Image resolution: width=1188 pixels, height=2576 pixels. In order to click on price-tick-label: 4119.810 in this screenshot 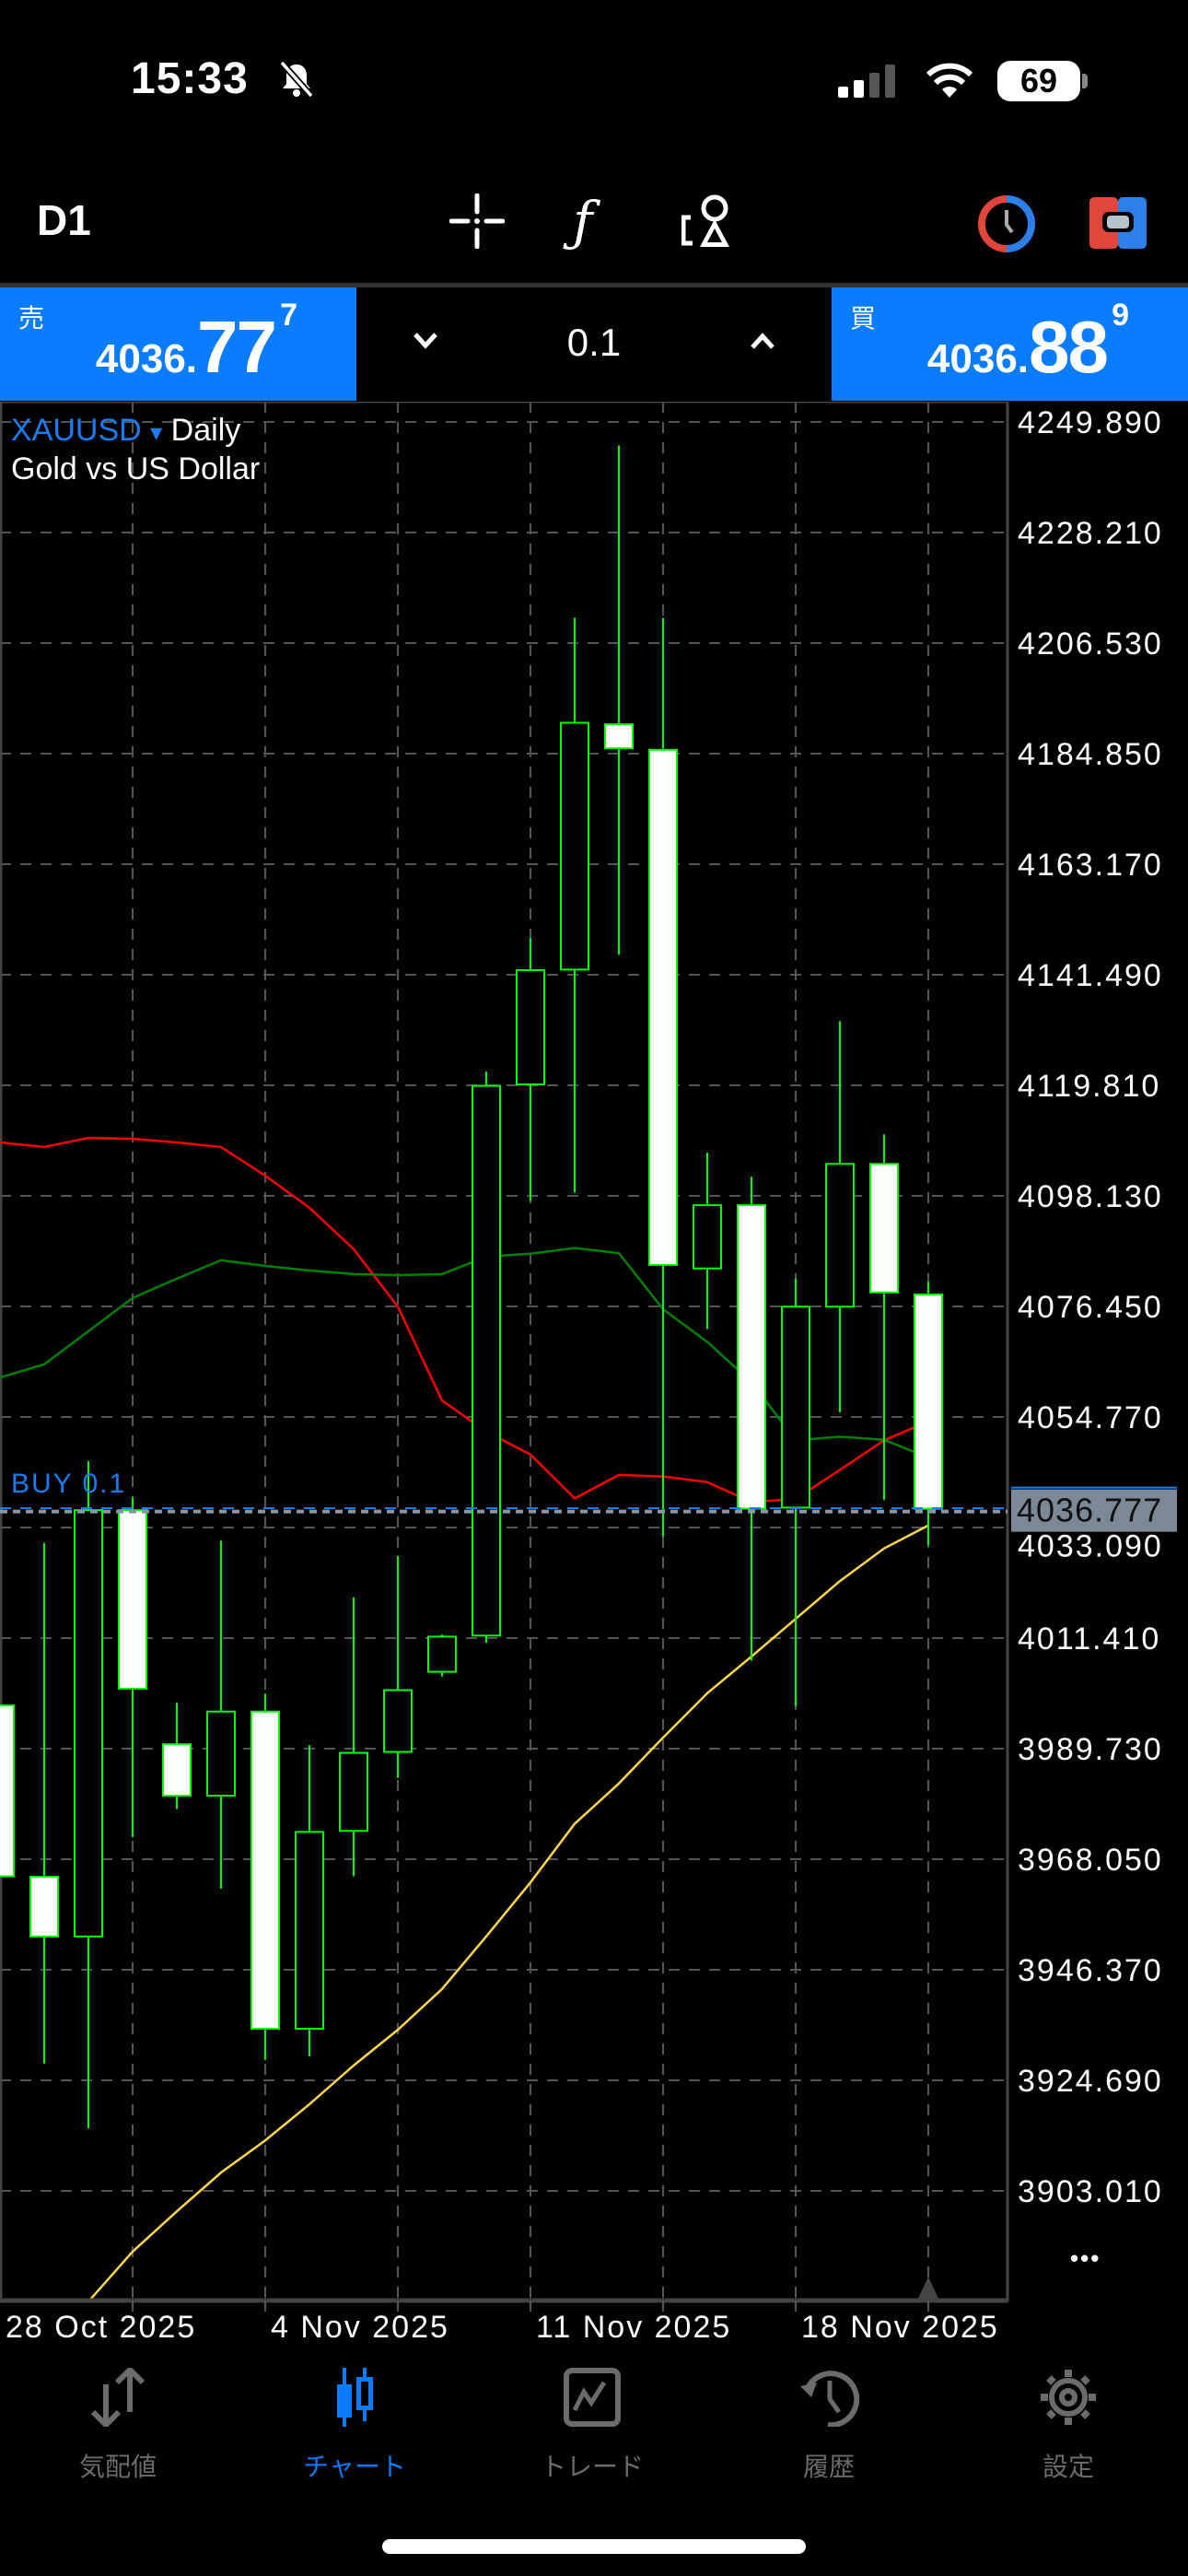, I will do `click(1089, 1086)`.